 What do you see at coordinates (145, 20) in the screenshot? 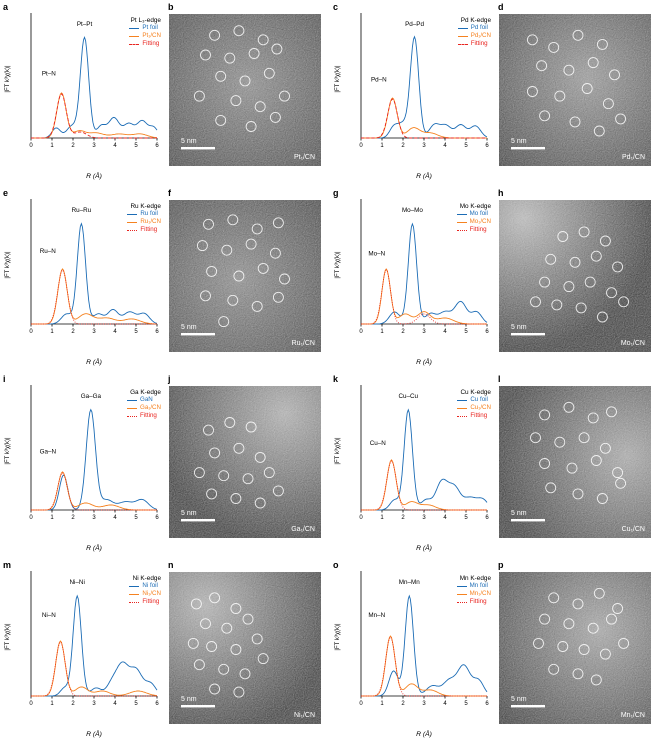
I see `edge-label: Pt L₃-edge` at bounding box center [145, 20].